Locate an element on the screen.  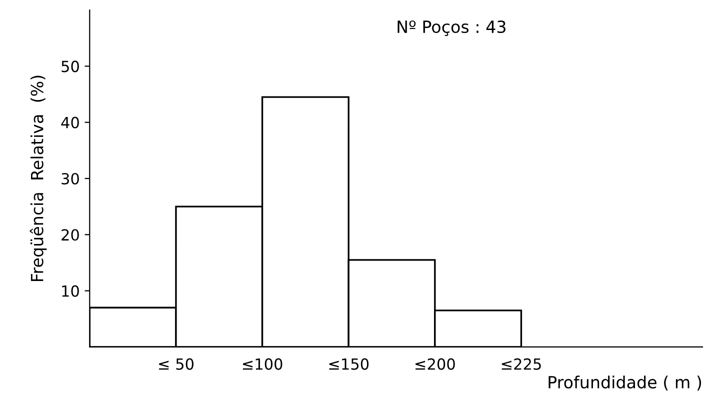
y-tick-label: 50 is located at coordinates (70, 66).